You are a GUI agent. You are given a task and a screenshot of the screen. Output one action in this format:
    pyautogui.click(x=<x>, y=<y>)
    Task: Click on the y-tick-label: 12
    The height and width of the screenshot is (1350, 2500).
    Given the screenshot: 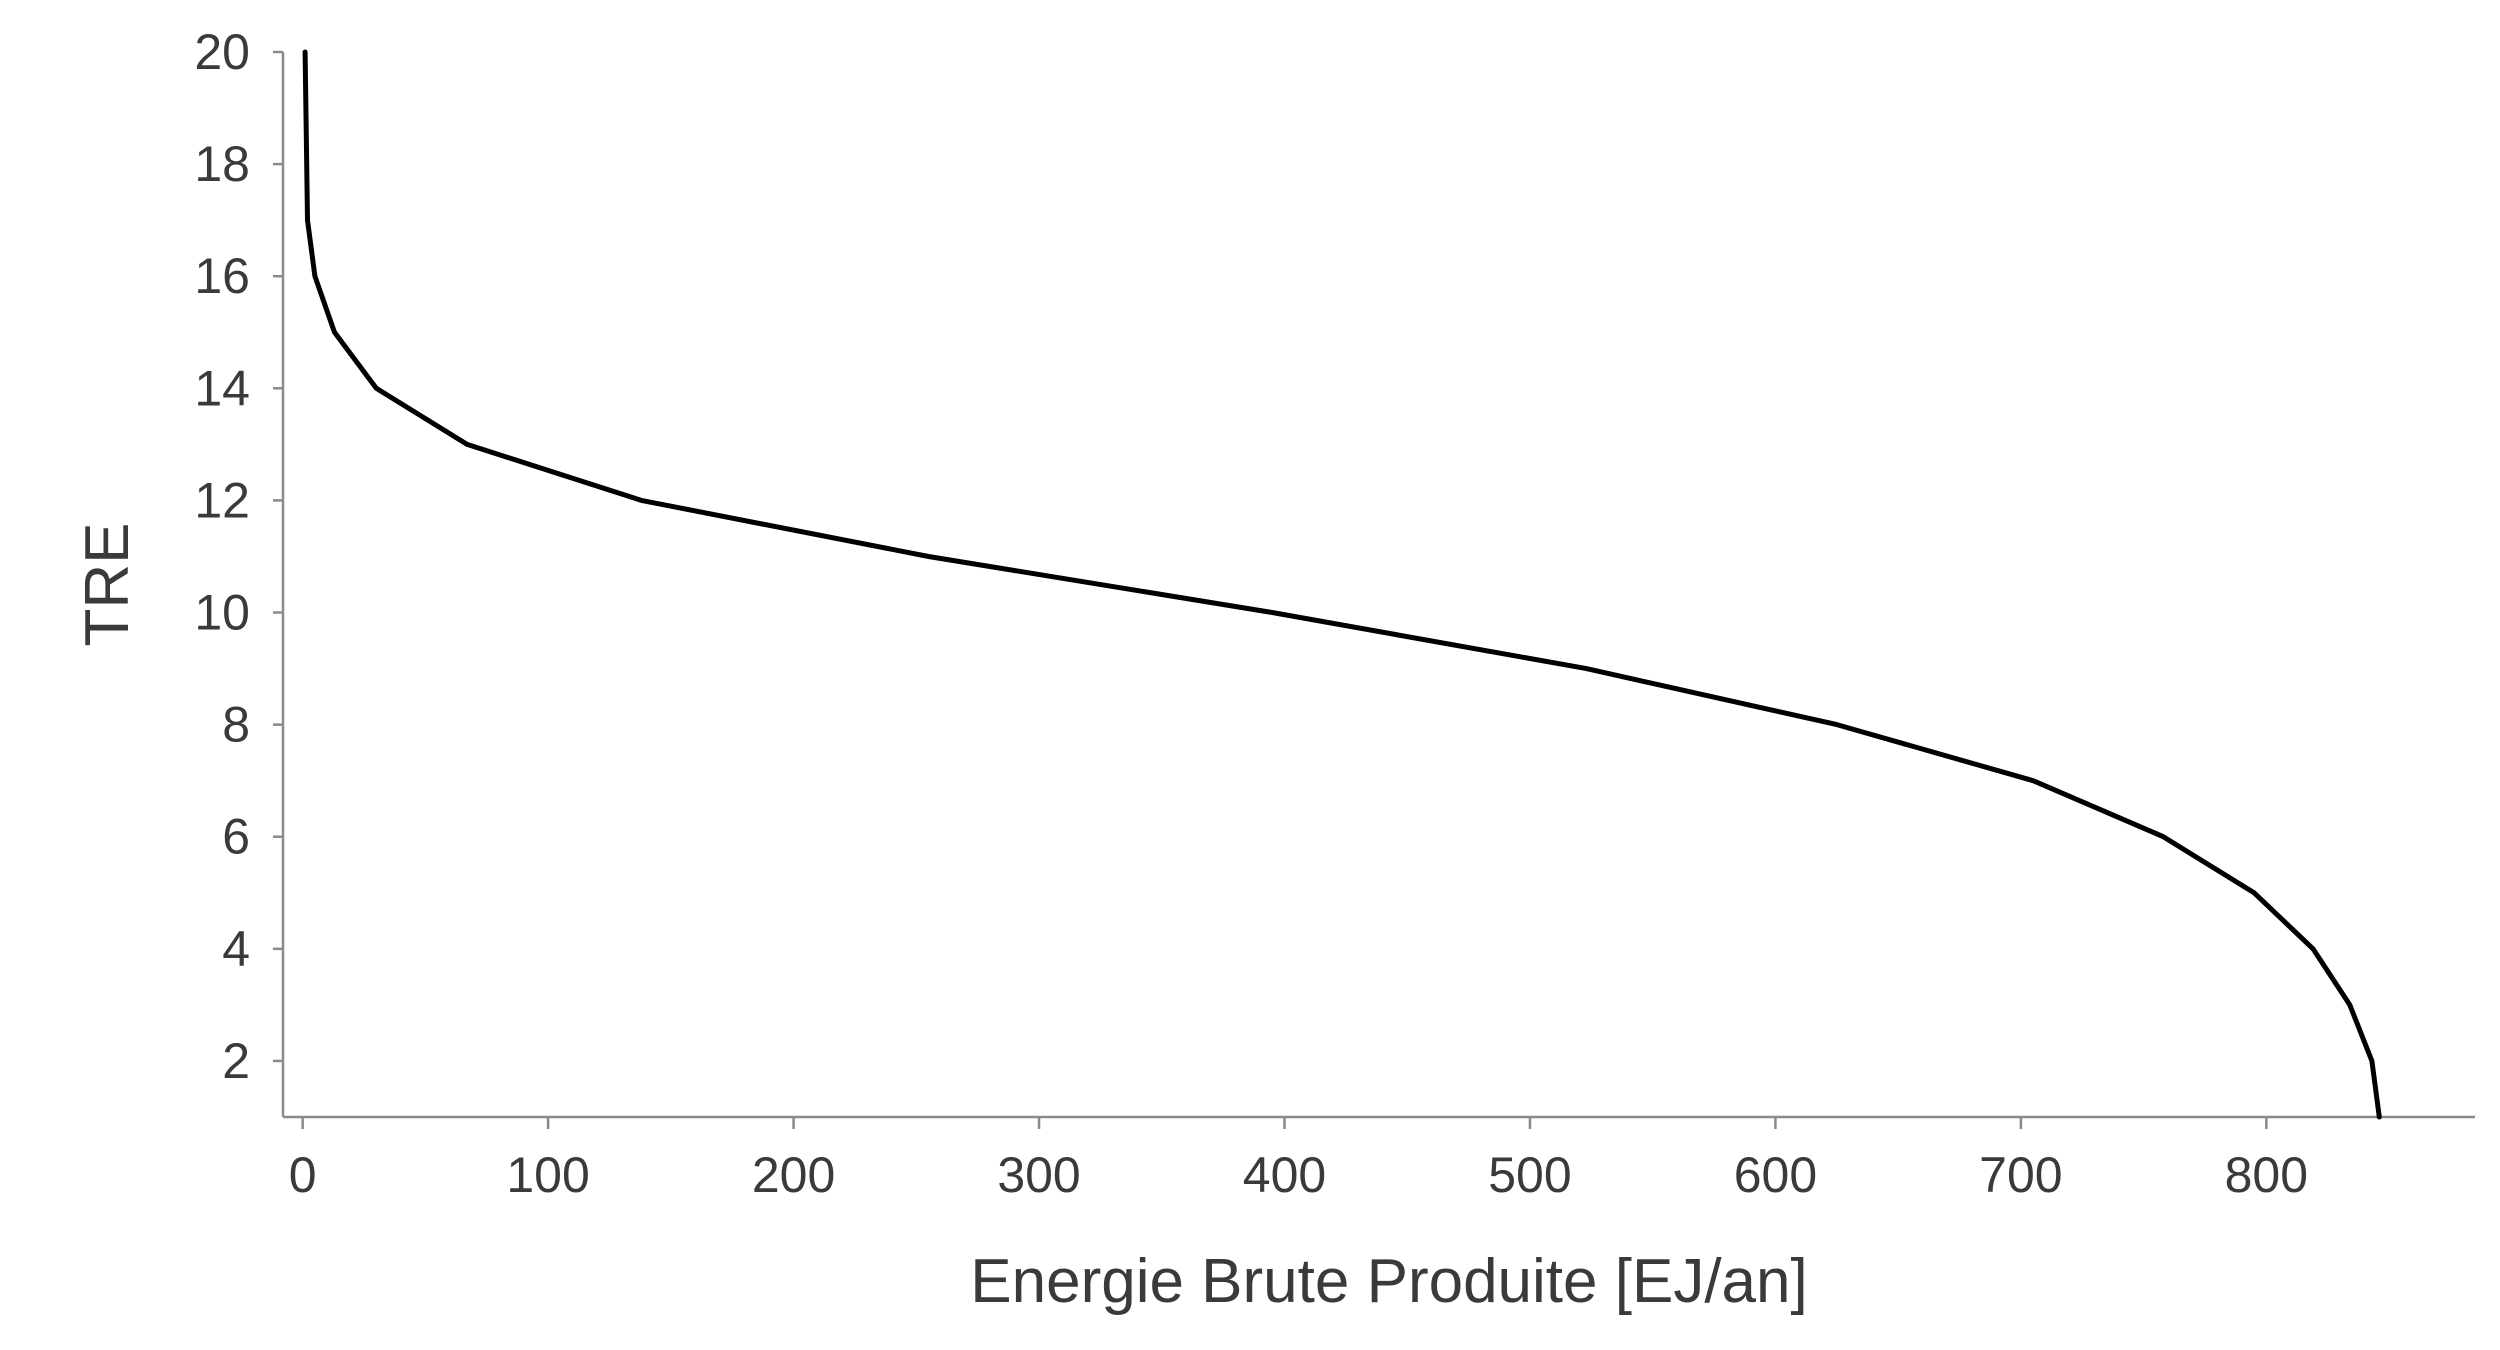 What is the action you would take?
    pyautogui.click(x=222, y=500)
    